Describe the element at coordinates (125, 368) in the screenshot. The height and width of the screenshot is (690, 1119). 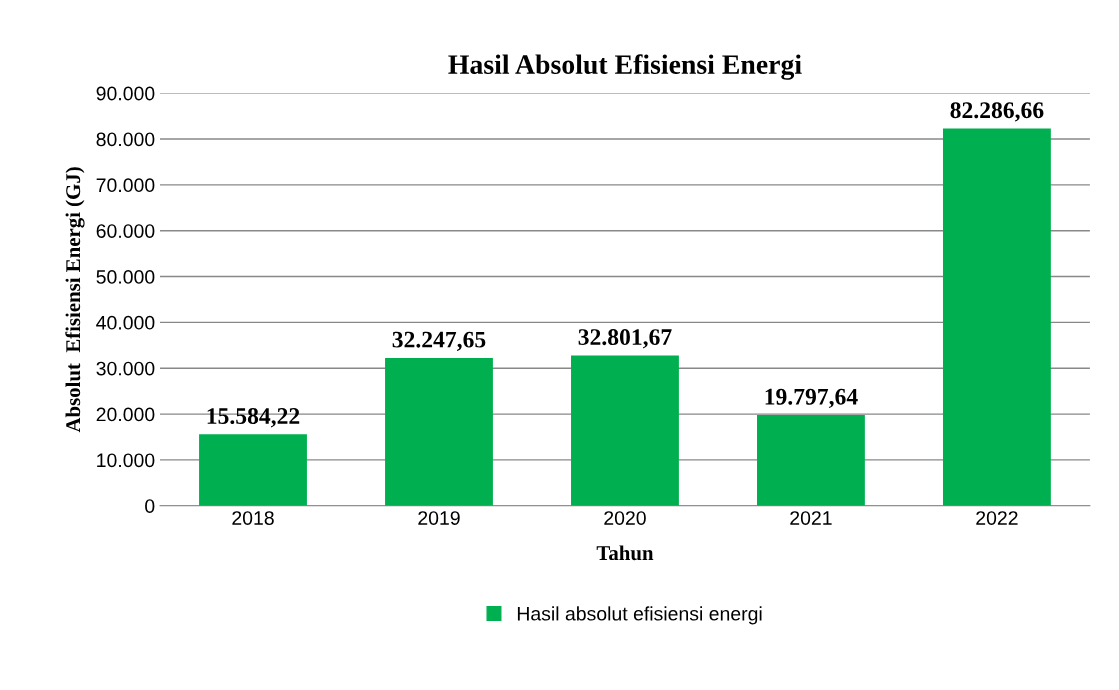
I see `y-tick-label: 30.000` at that location.